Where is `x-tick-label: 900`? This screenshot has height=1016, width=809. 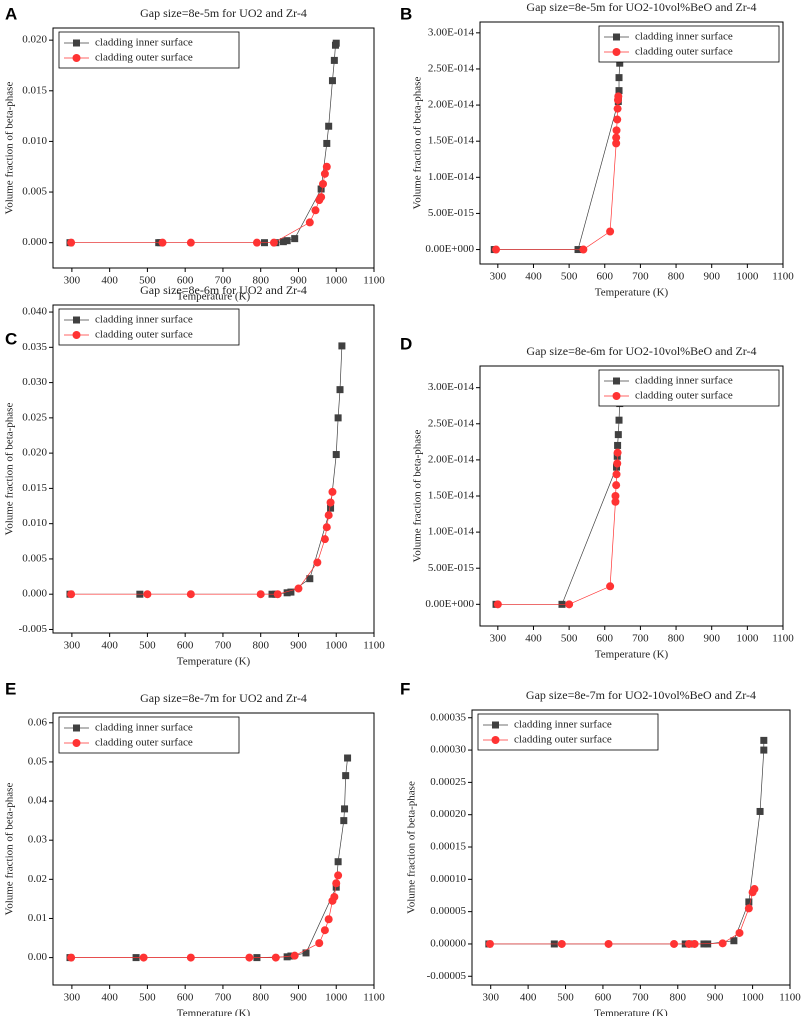 x-tick-label: 900 is located at coordinates (298, 998).